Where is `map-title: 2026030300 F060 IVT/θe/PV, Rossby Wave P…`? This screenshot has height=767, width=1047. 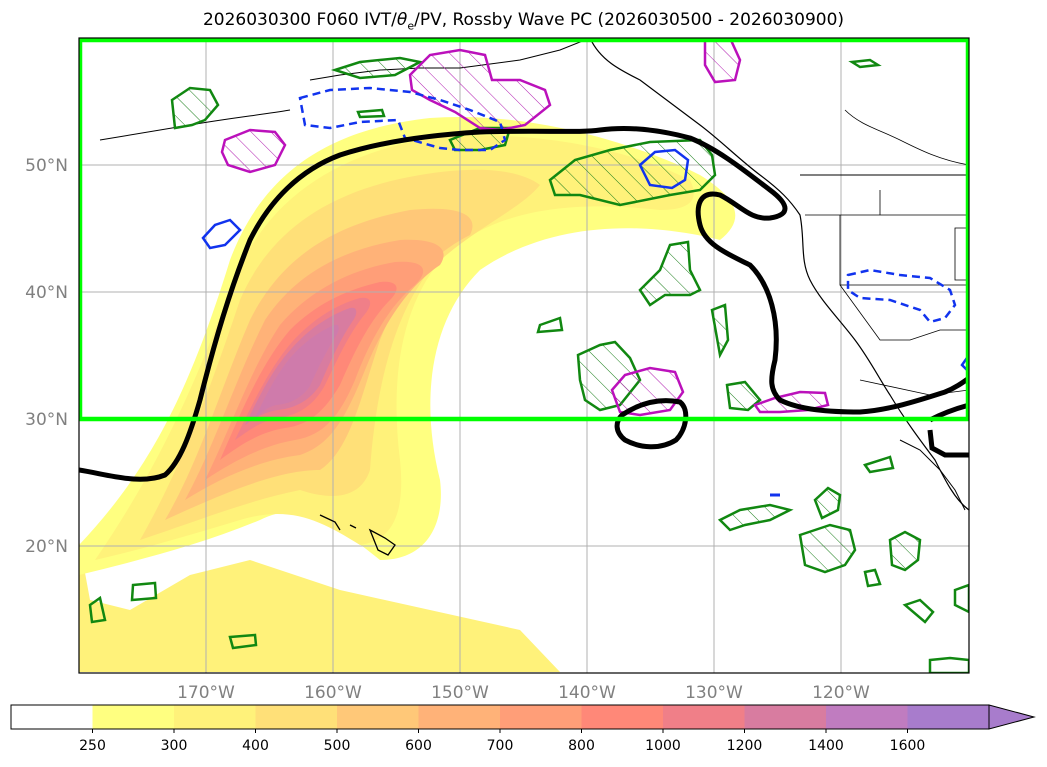
map-title: 2026030300 F060 IVT/θe/PV, Rossby Wave P… is located at coordinates (523, 21).